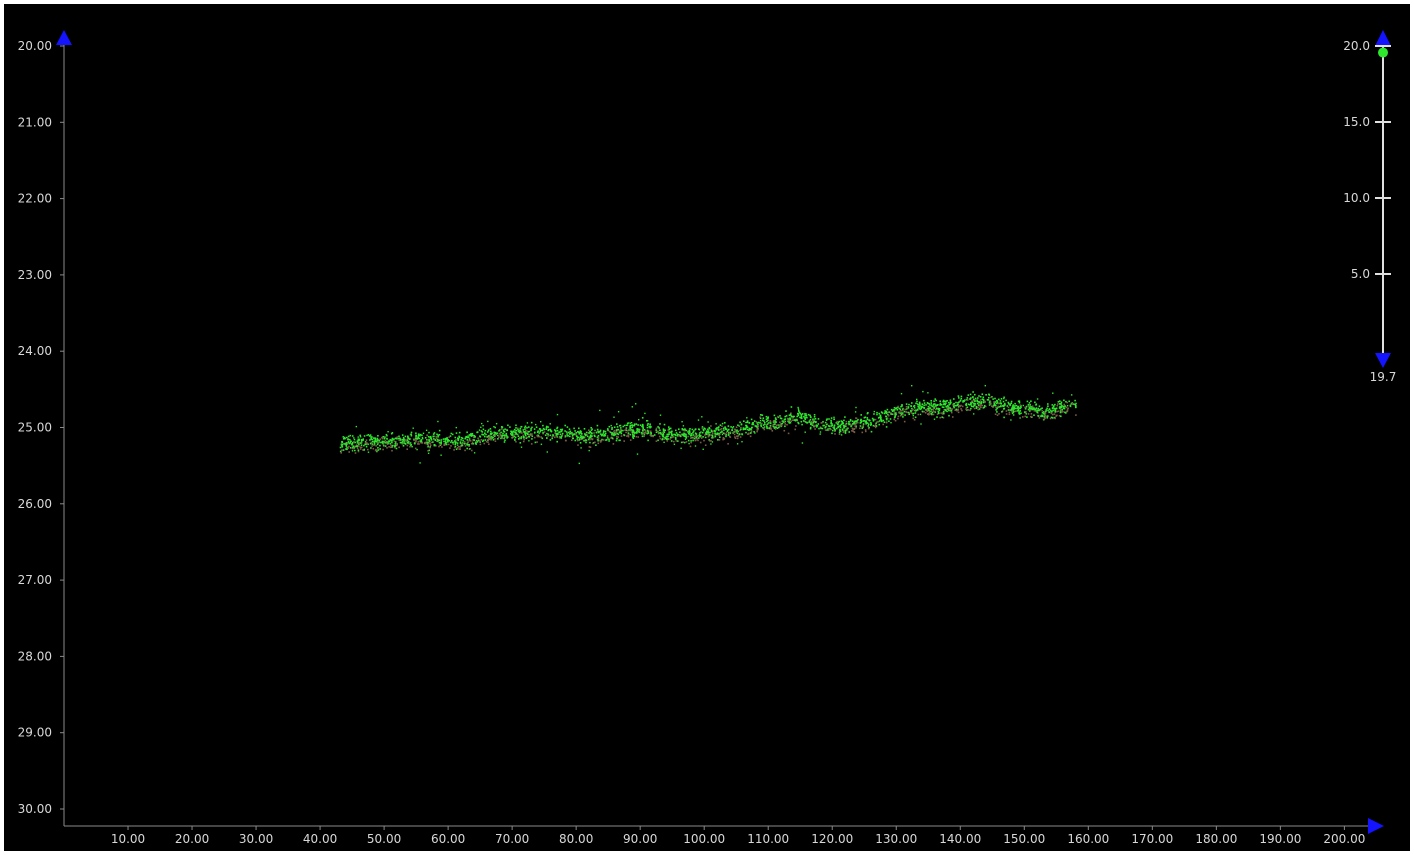 This screenshot has width=1414, height=855. What do you see at coordinates (1383, 360) in the screenshot?
I see `scale-down-arrow-icon` at bounding box center [1383, 360].